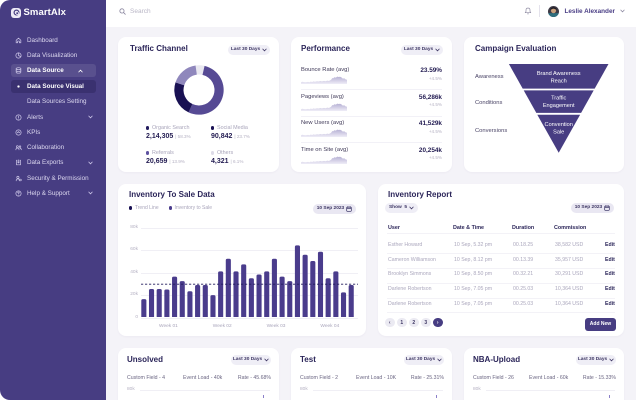 This screenshot has height=400, width=636. What do you see at coordinates (559, 74) in the screenshot?
I see `svg-text: Brand Awareness` at bounding box center [559, 74].